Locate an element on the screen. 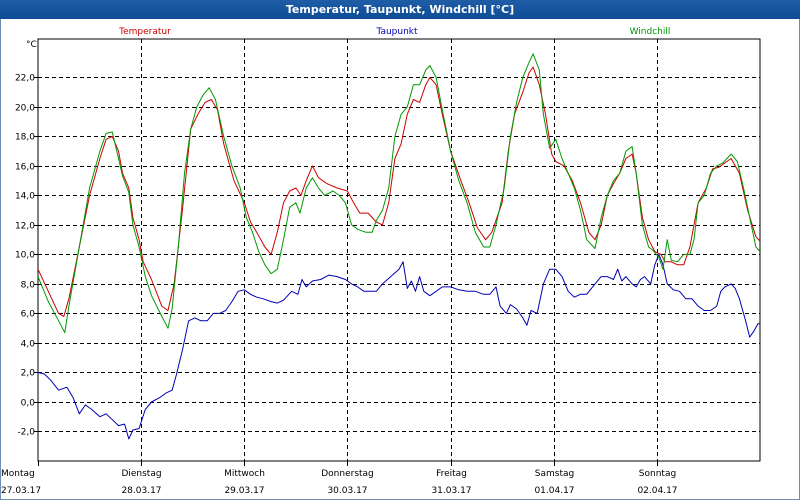 The height and width of the screenshot is (500, 800). x-tick-weekday: Samstag is located at coordinates (554, 474).